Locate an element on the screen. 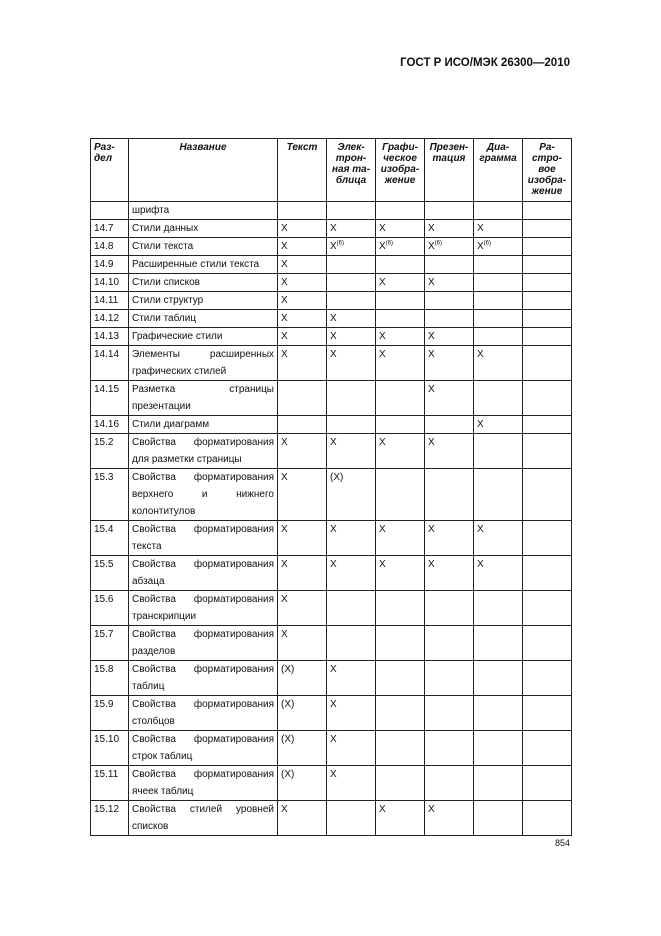 Image resolution: width=661 pixels, height=936 pixels. name-cell: Стили данных is located at coordinates (203, 228).